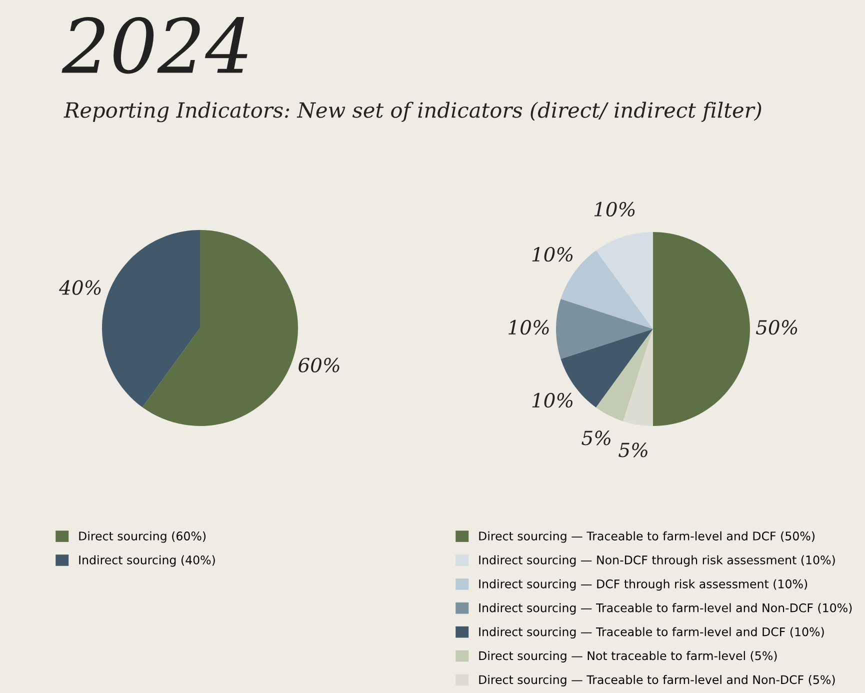 The width and height of the screenshot is (865, 693). Describe the element at coordinates (643, 585) in the screenshot. I see `legend-label: Indirect sourcing — DCF through risk assessment (10%)` at that location.